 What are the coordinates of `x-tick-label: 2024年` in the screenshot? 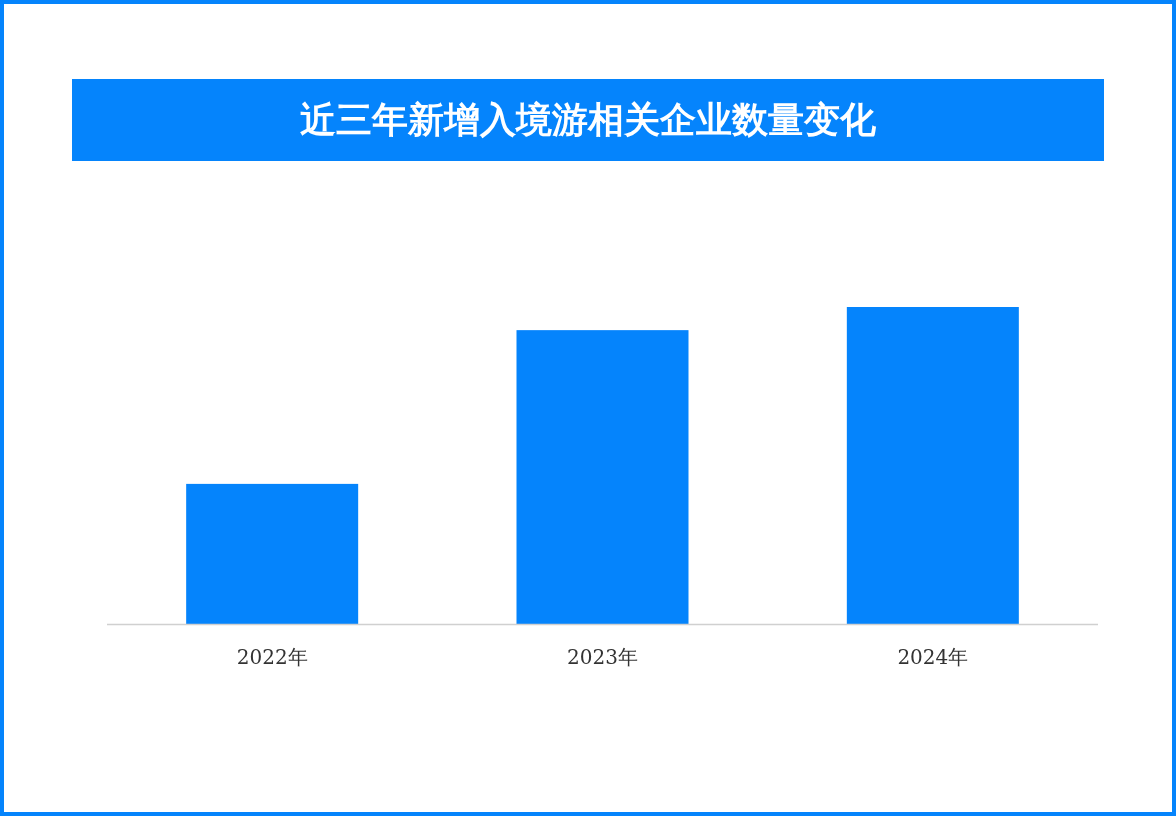 It's located at (933, 657).